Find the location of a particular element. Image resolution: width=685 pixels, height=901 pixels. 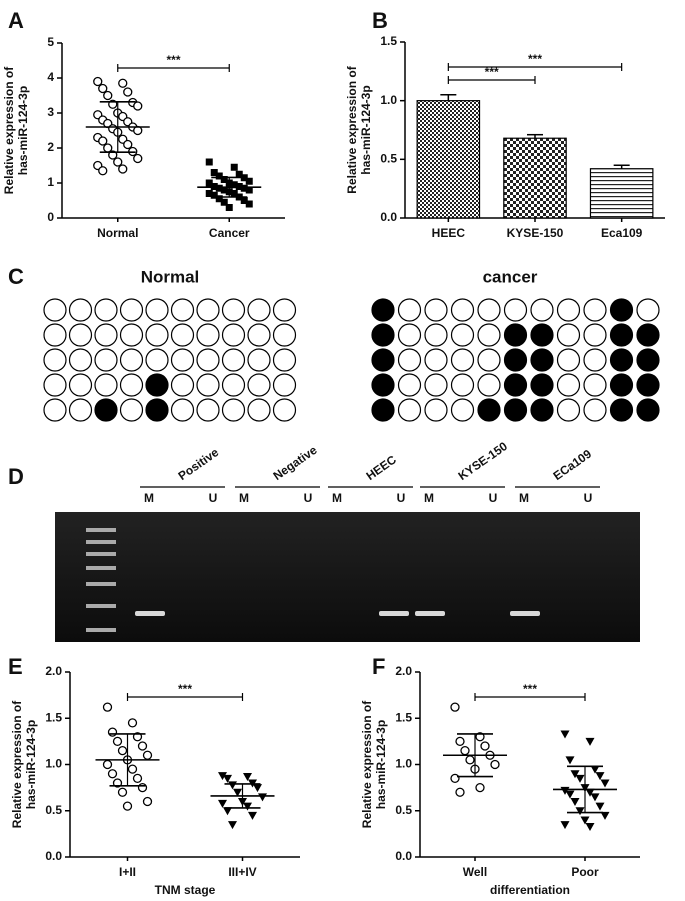

well-label: M is located at coordinates (244, 498).